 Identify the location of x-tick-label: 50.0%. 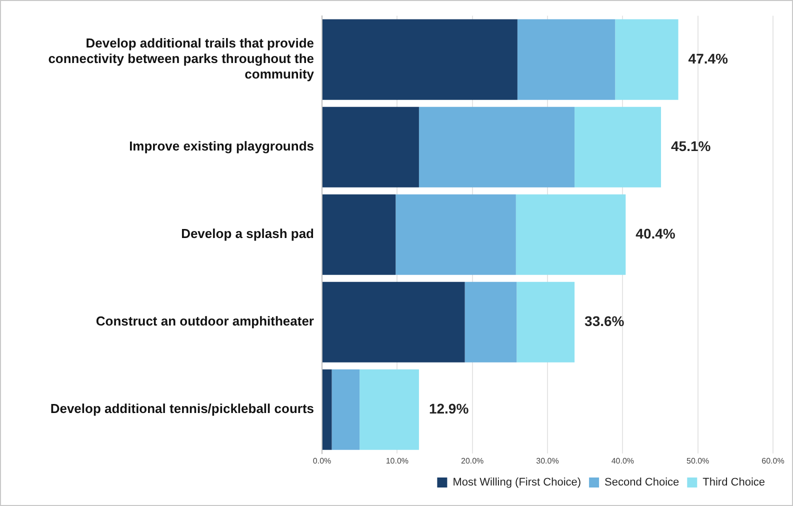
(698, 461).